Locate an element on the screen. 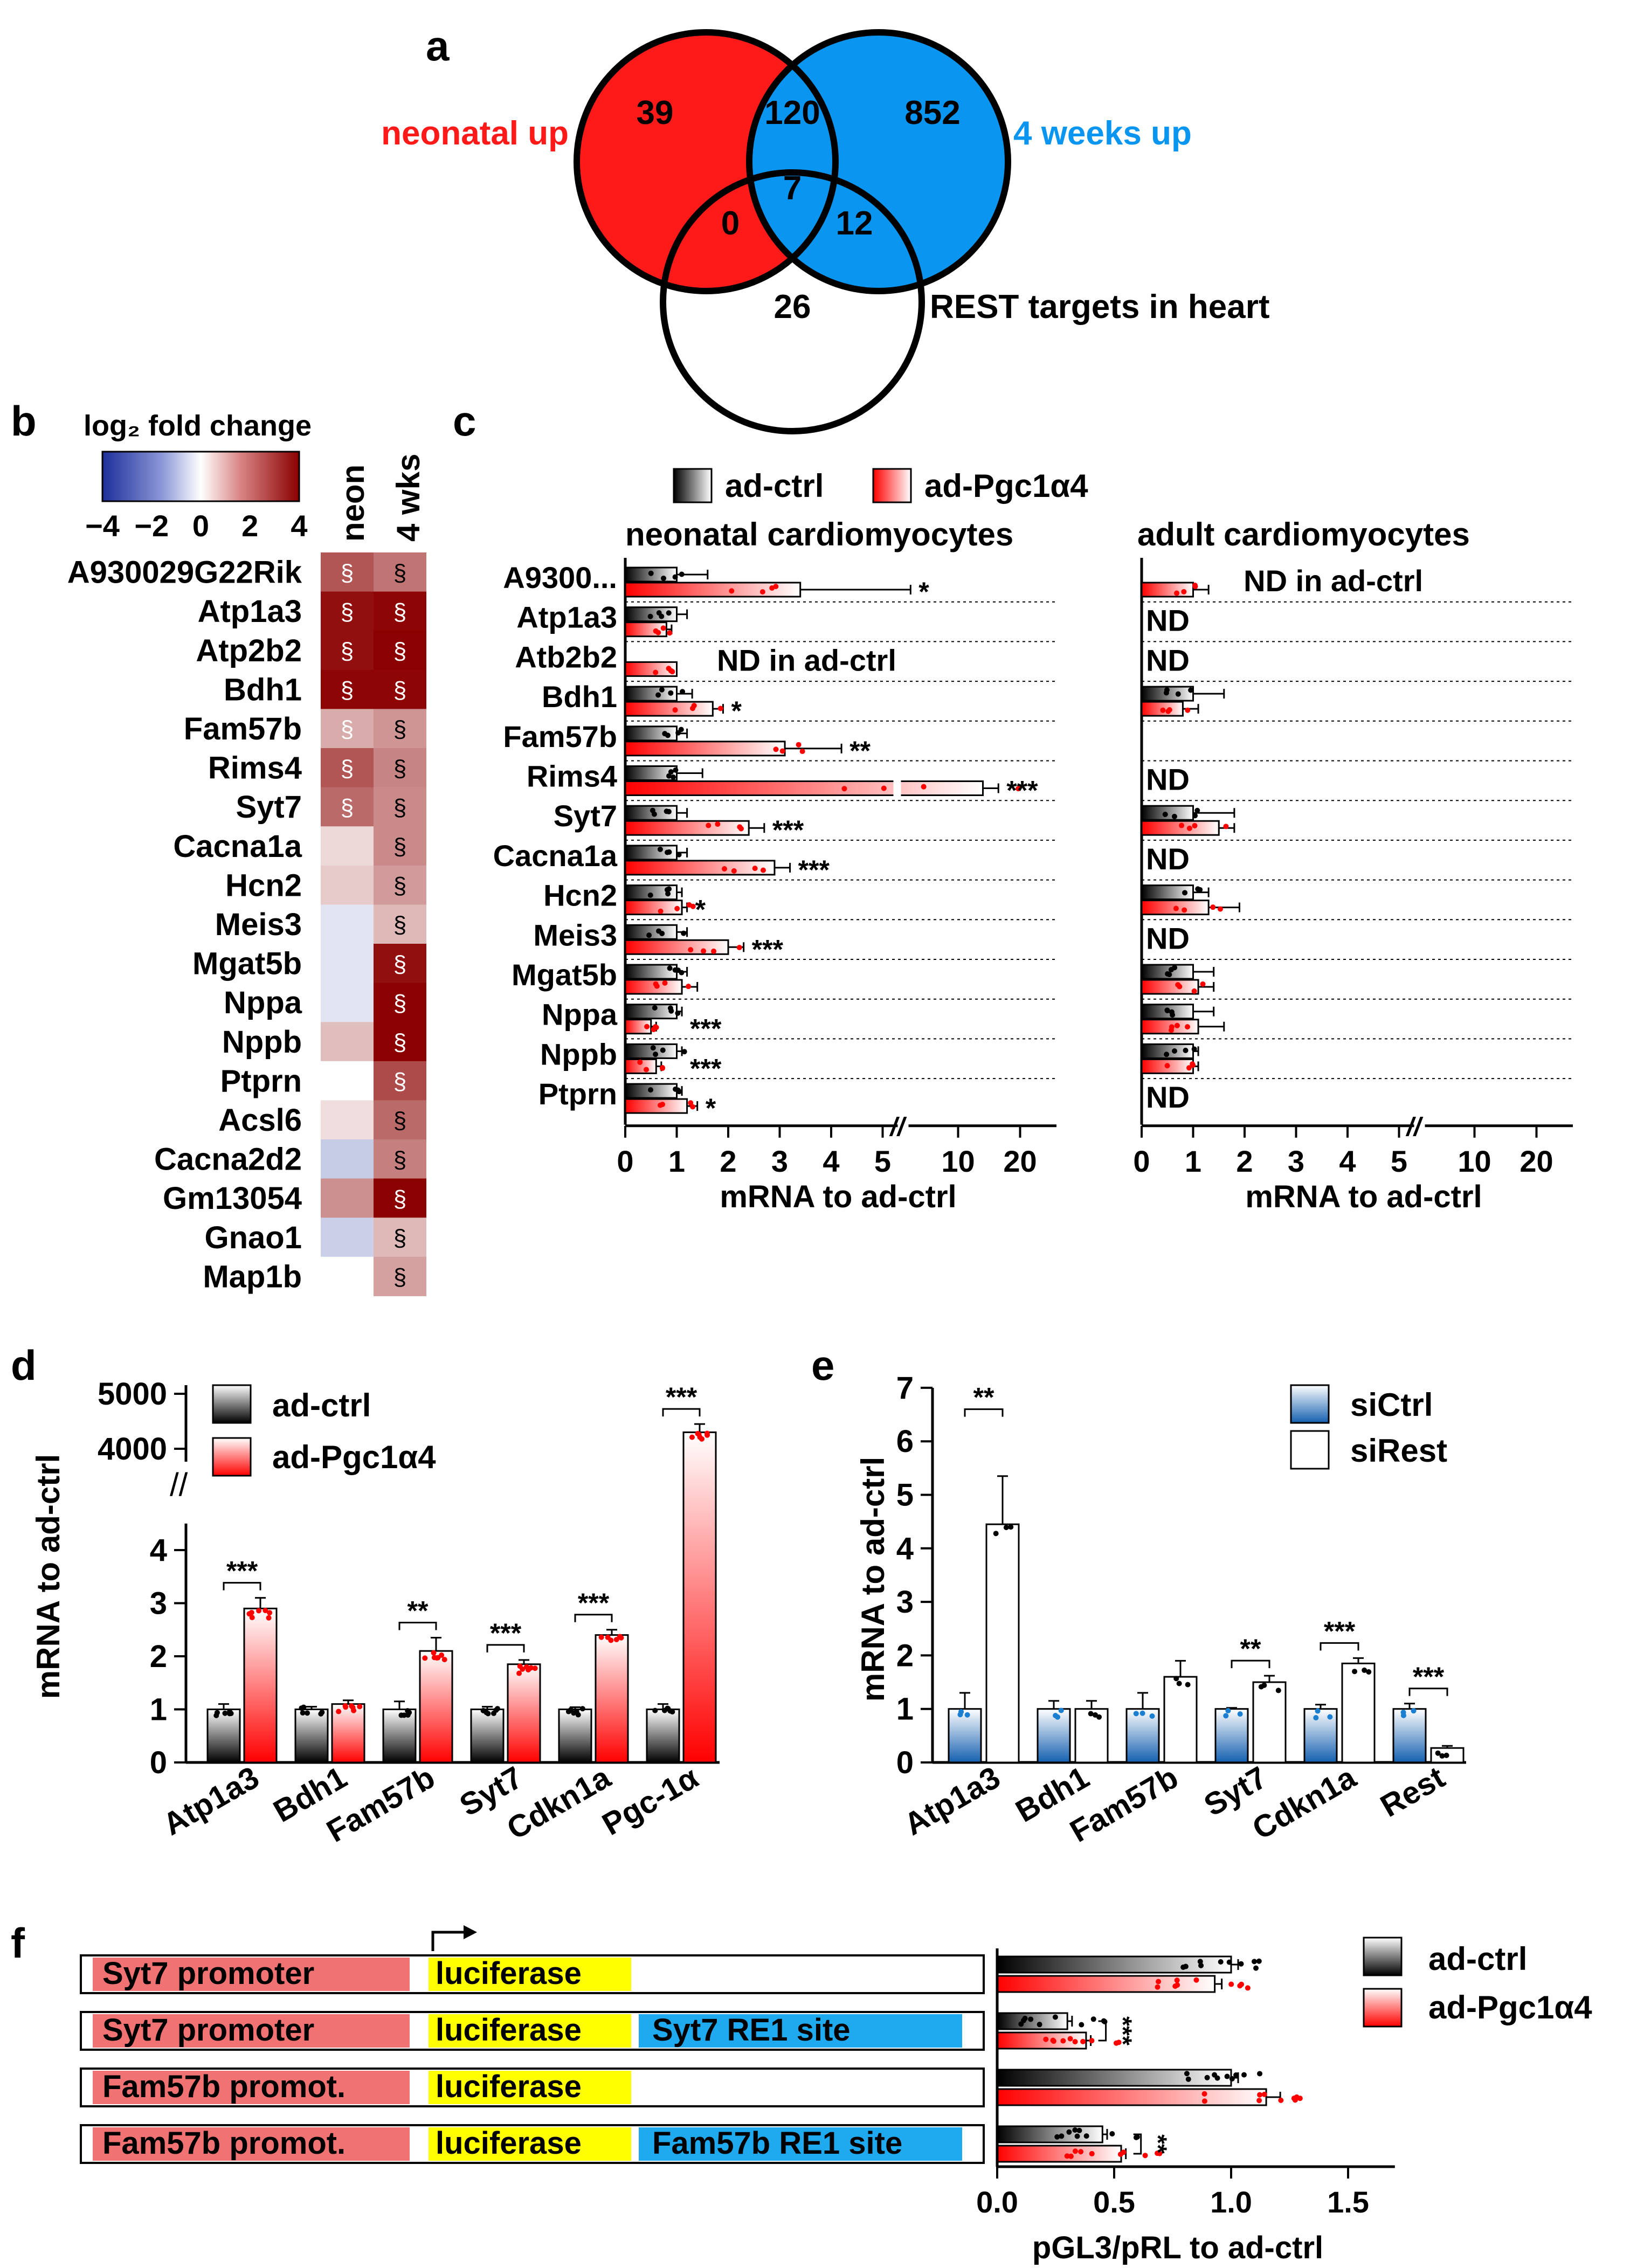 Image resolution: width=1637 pixels, height=2268 pixels. heatmap-colorbar is located at coordinates (201, 476).